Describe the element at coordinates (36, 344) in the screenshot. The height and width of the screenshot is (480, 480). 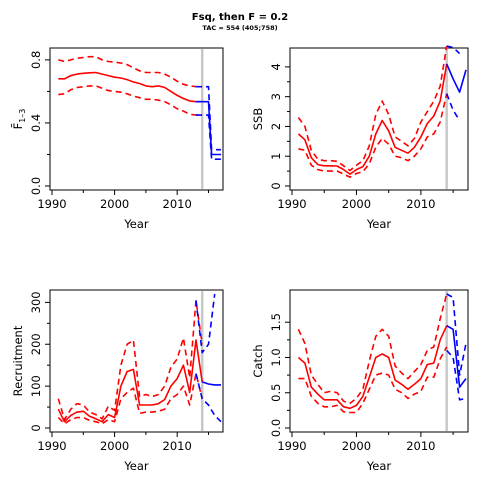
I see `y-tick-label: 200` at that location.